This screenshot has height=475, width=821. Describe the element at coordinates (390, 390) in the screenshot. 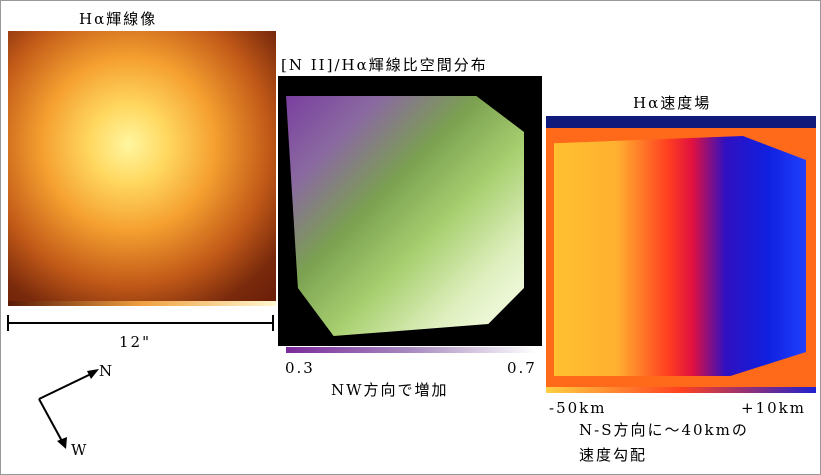

I see `panel-note: NW方向で増加` at that location.